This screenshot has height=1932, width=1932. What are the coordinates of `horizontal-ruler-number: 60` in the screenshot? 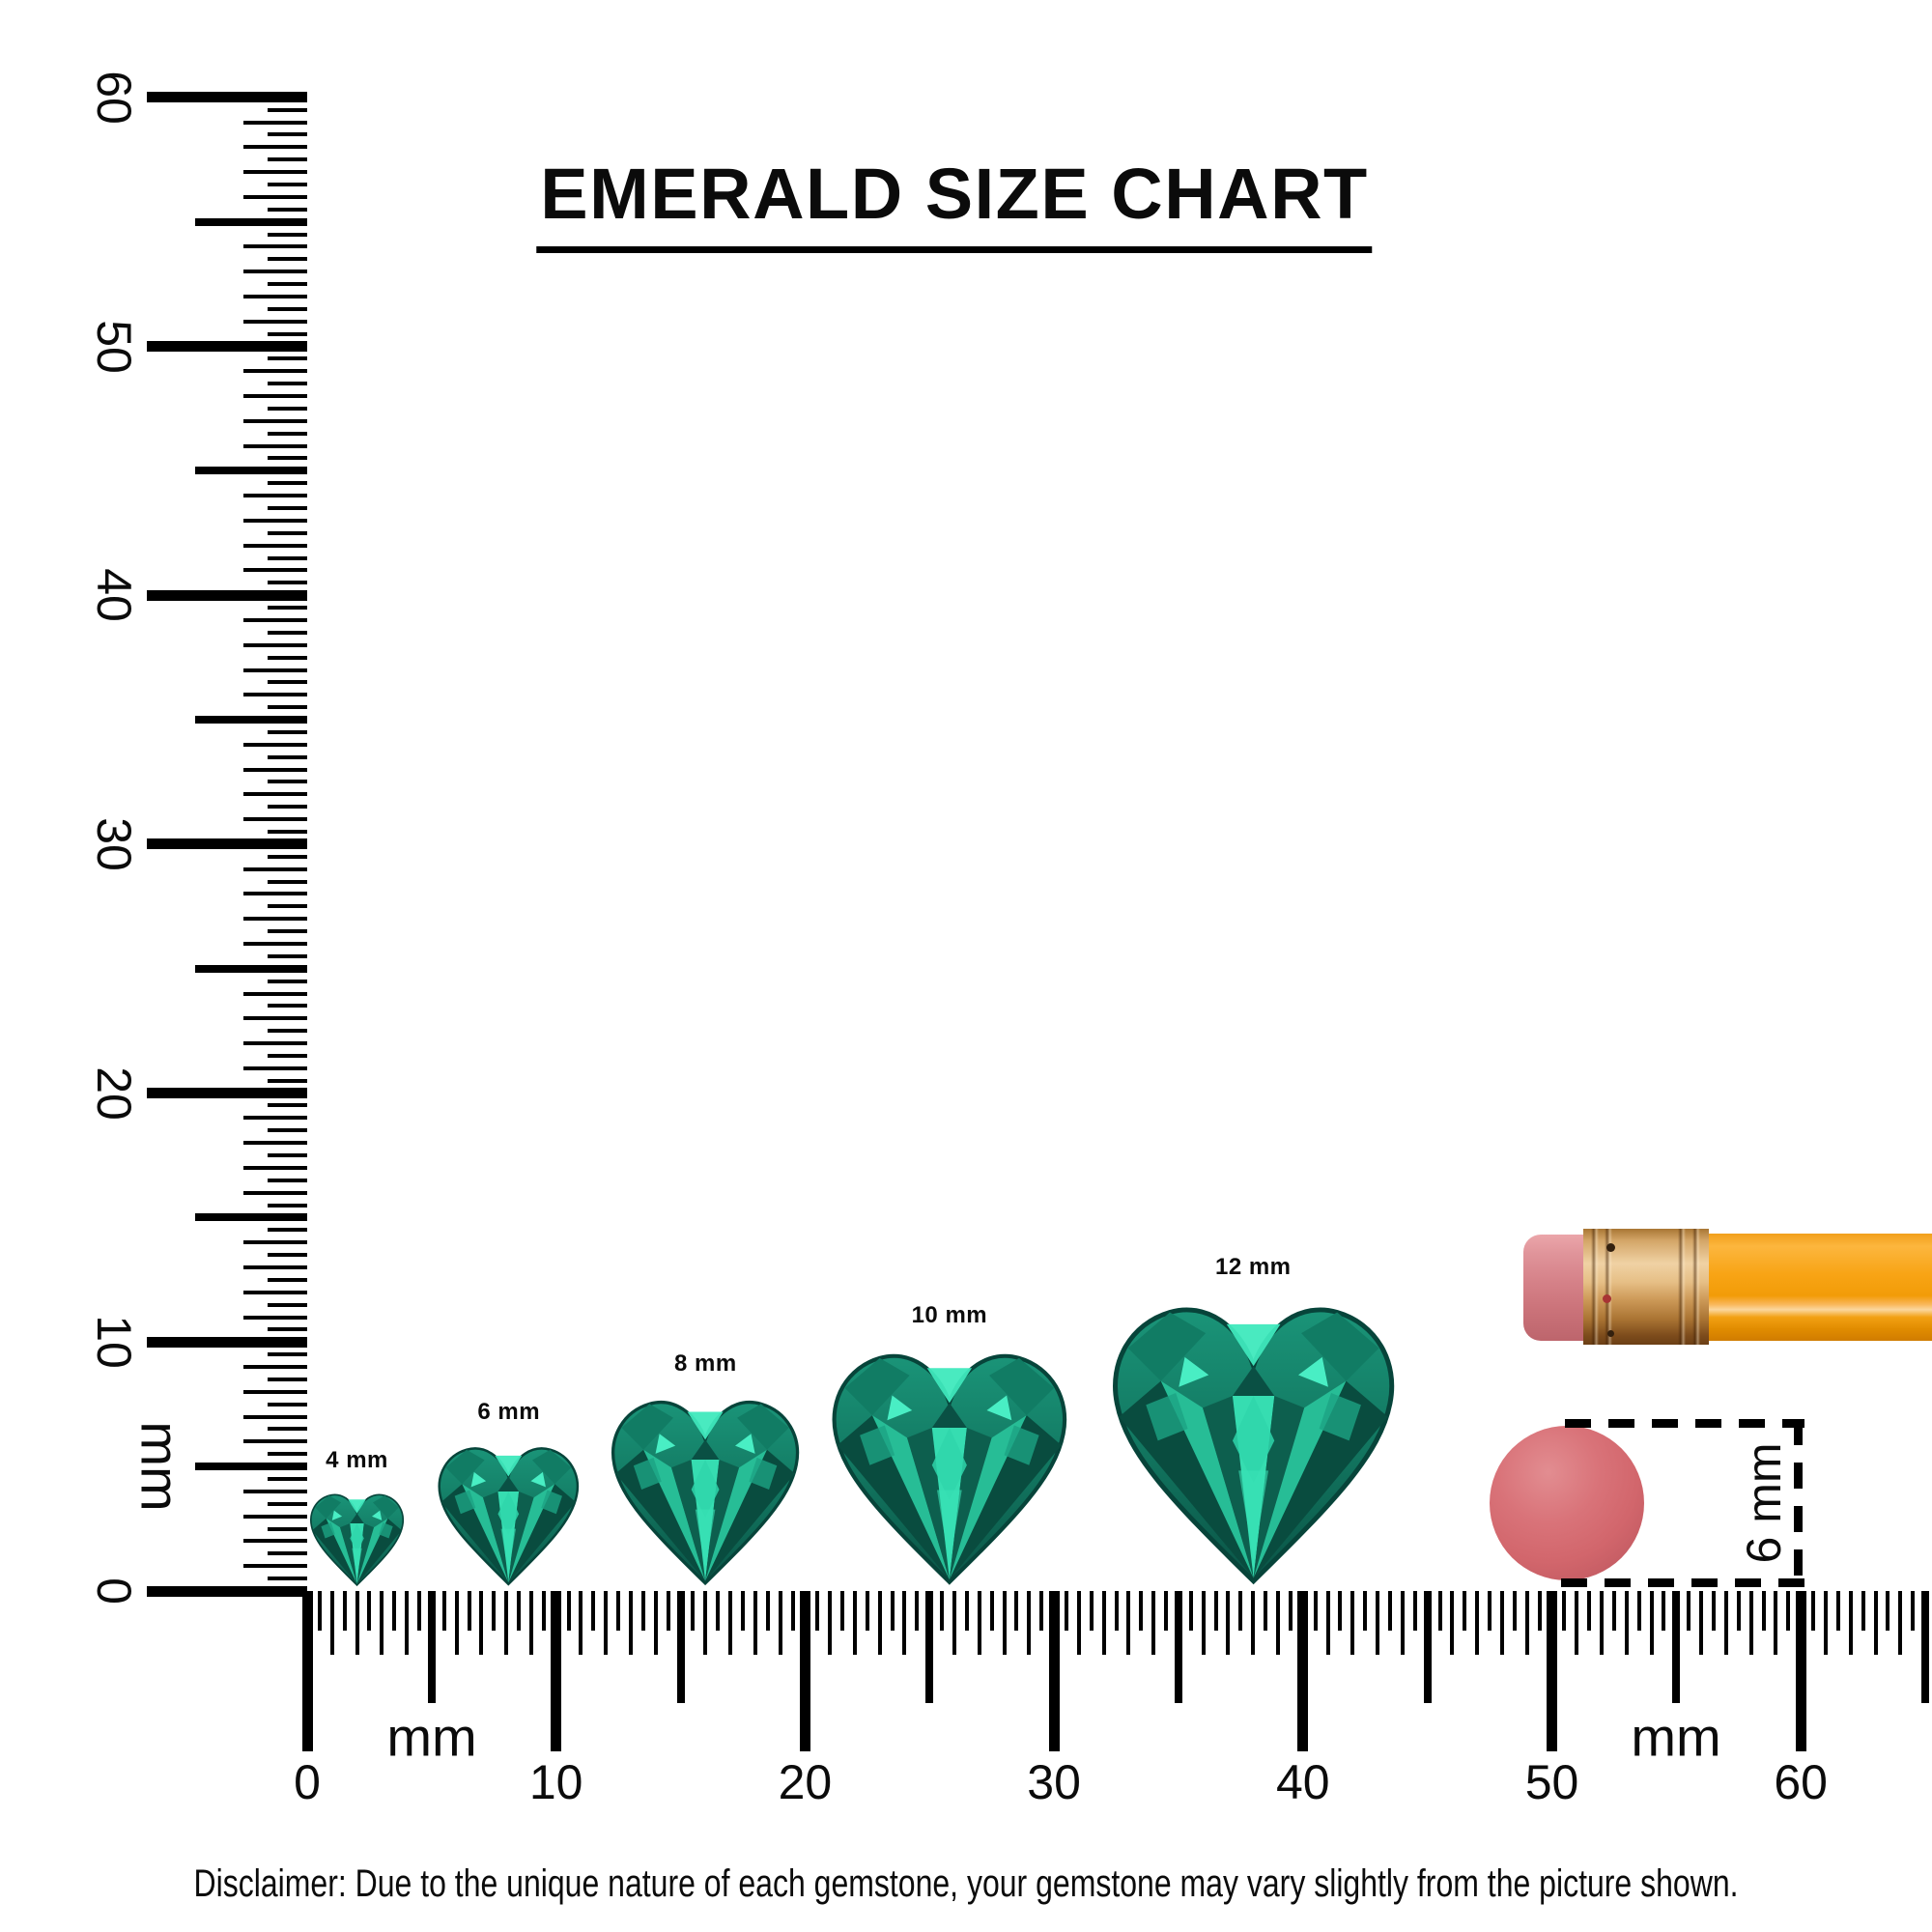 It's located at (1801, 1782).